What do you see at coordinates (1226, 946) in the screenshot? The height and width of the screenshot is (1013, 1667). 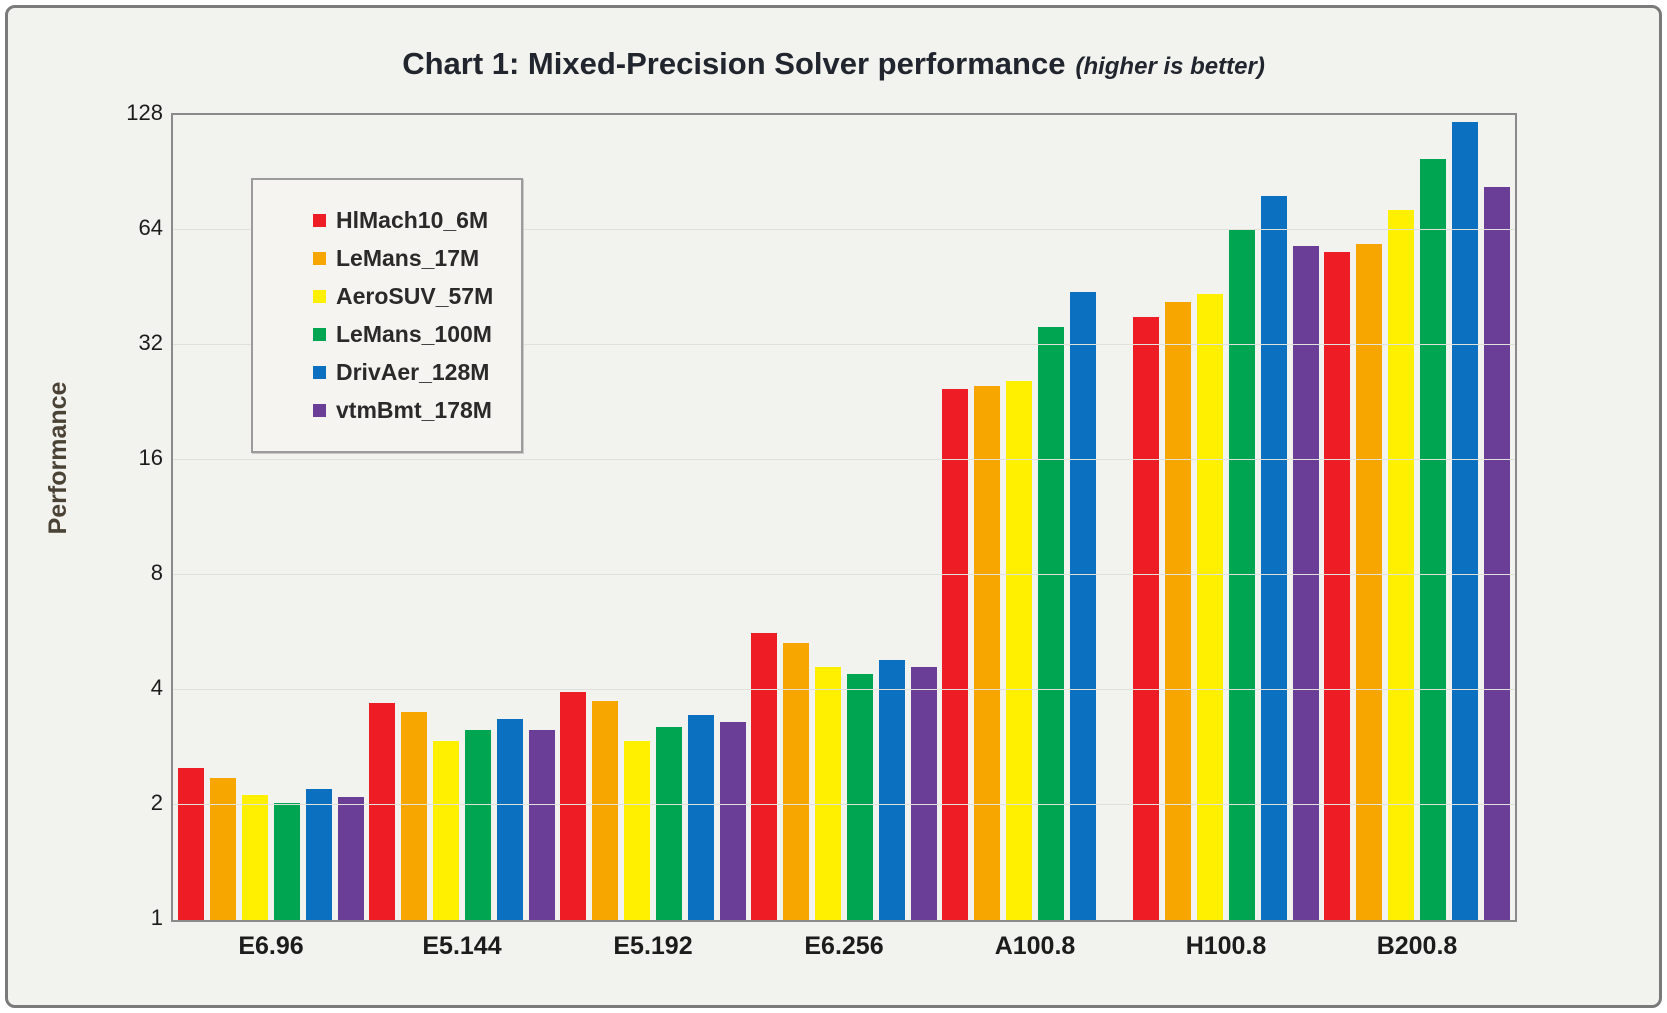 I see `x-category-label-H100.8: H100.8` at bounding box center [1226, 946].